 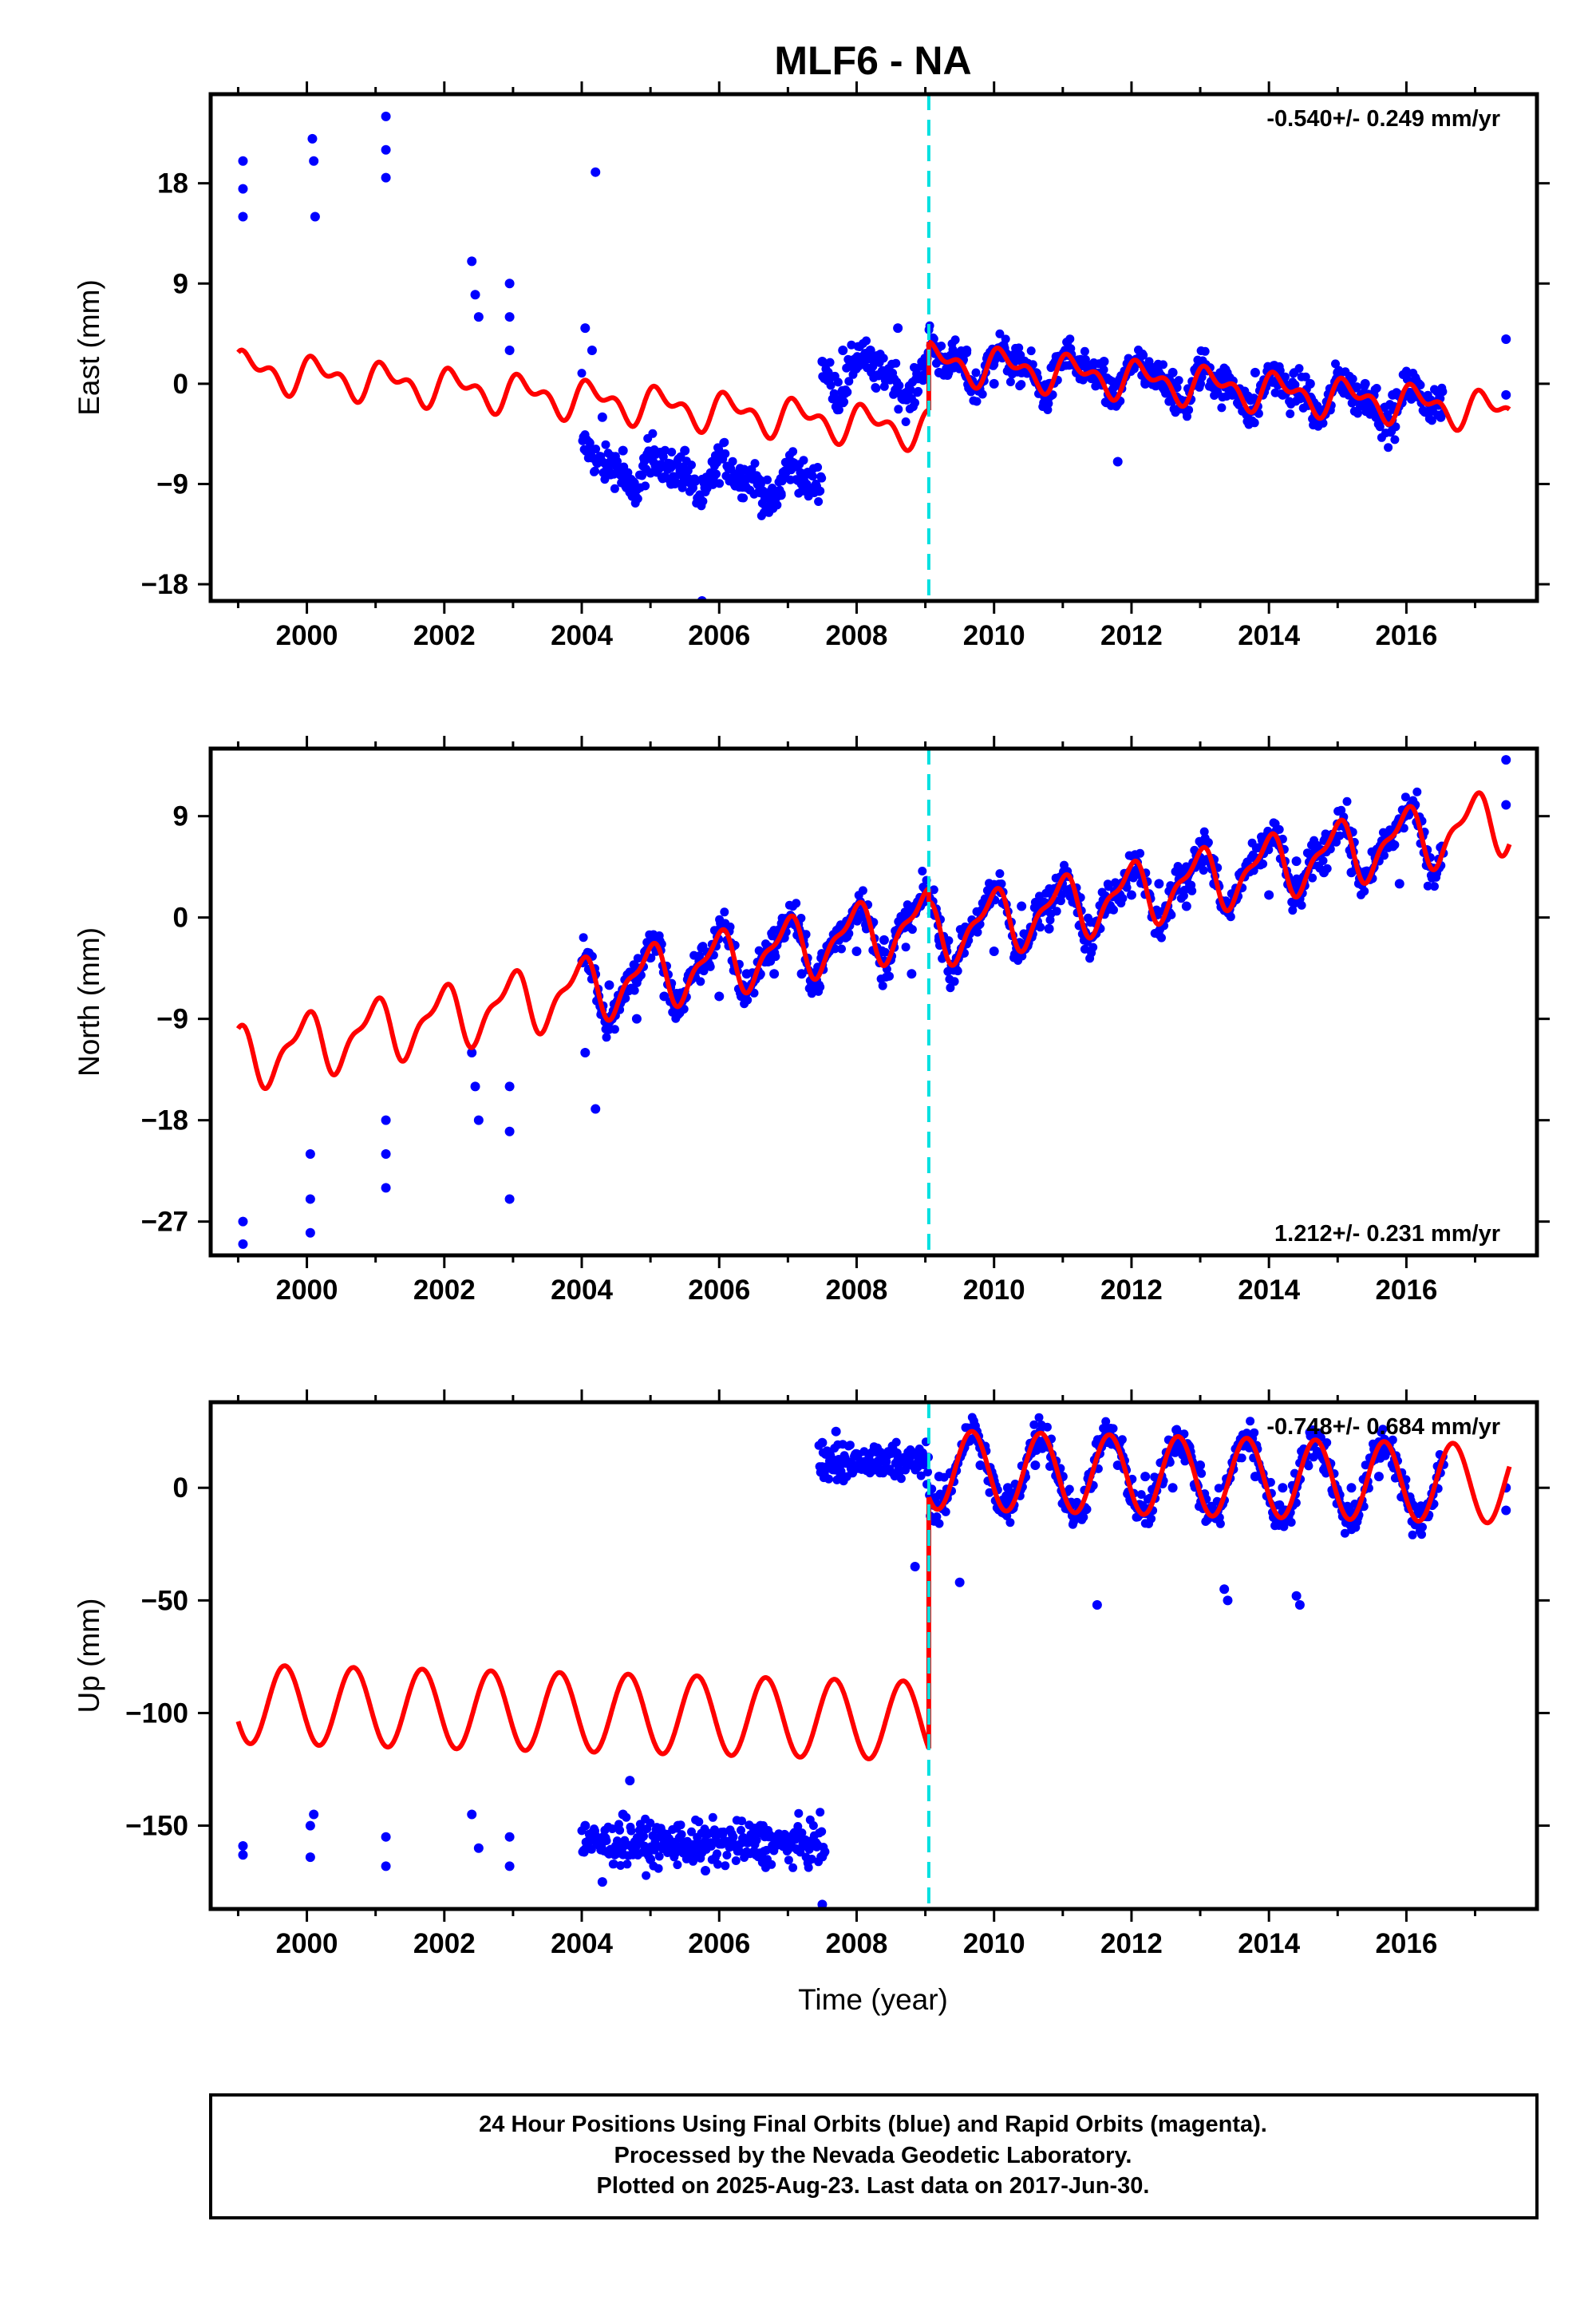 I want to click on north-x-tick-label: 2010, so click(x=994, y=1290).